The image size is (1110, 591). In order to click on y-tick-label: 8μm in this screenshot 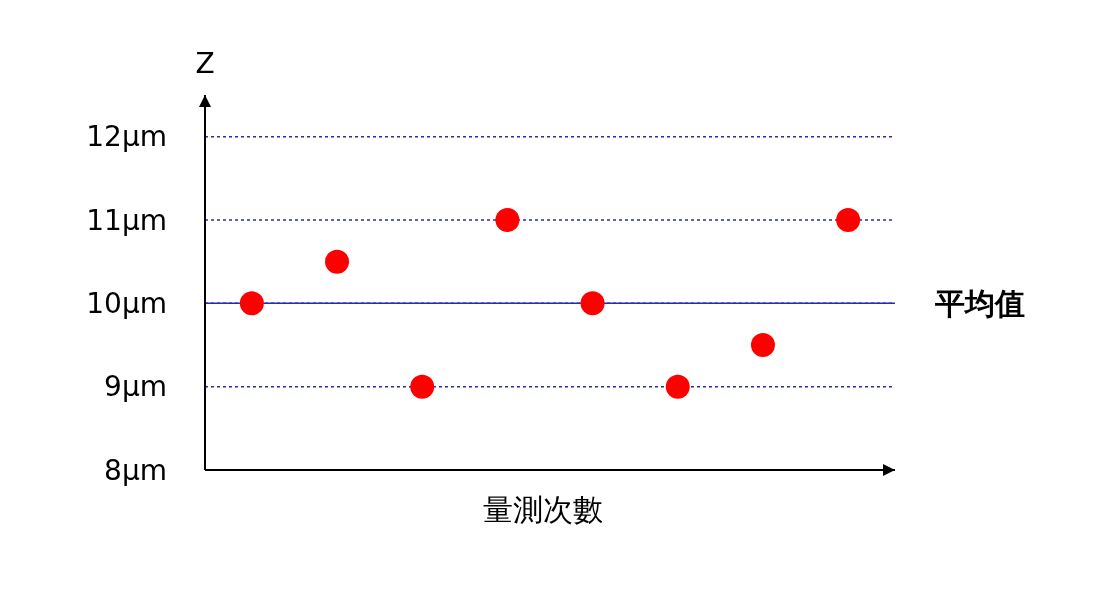, I will do `click(135, 470)`.